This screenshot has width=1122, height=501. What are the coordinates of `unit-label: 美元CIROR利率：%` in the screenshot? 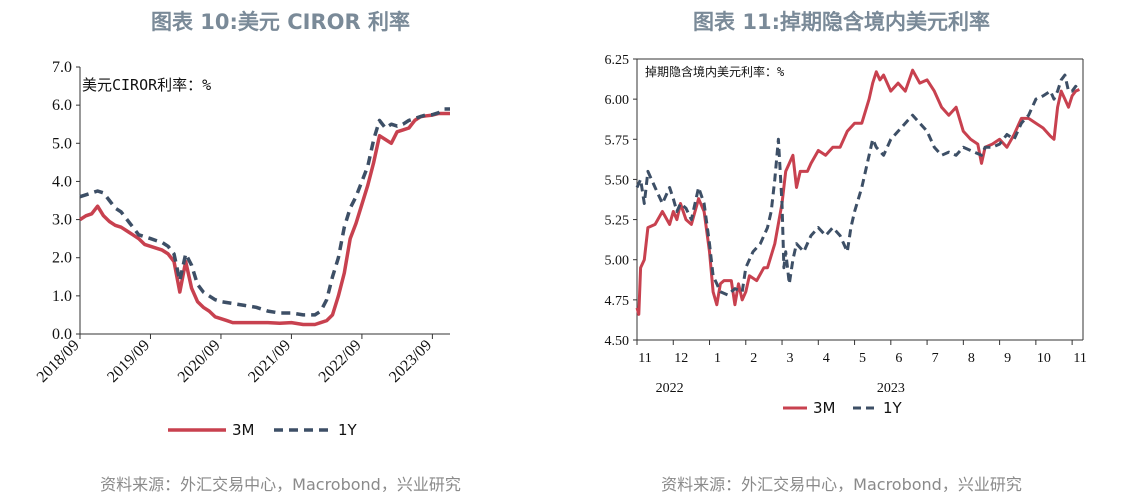 It's located at (146, 85).